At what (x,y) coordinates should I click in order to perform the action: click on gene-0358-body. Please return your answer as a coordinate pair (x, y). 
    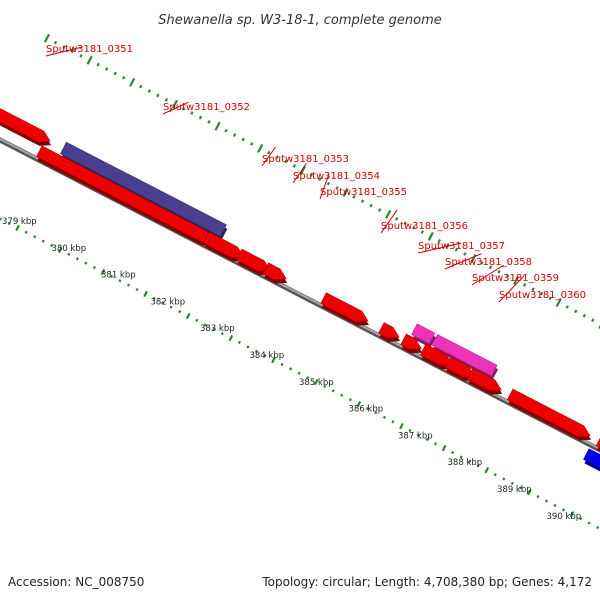
    Looking at the image, I should click on (464, 355).